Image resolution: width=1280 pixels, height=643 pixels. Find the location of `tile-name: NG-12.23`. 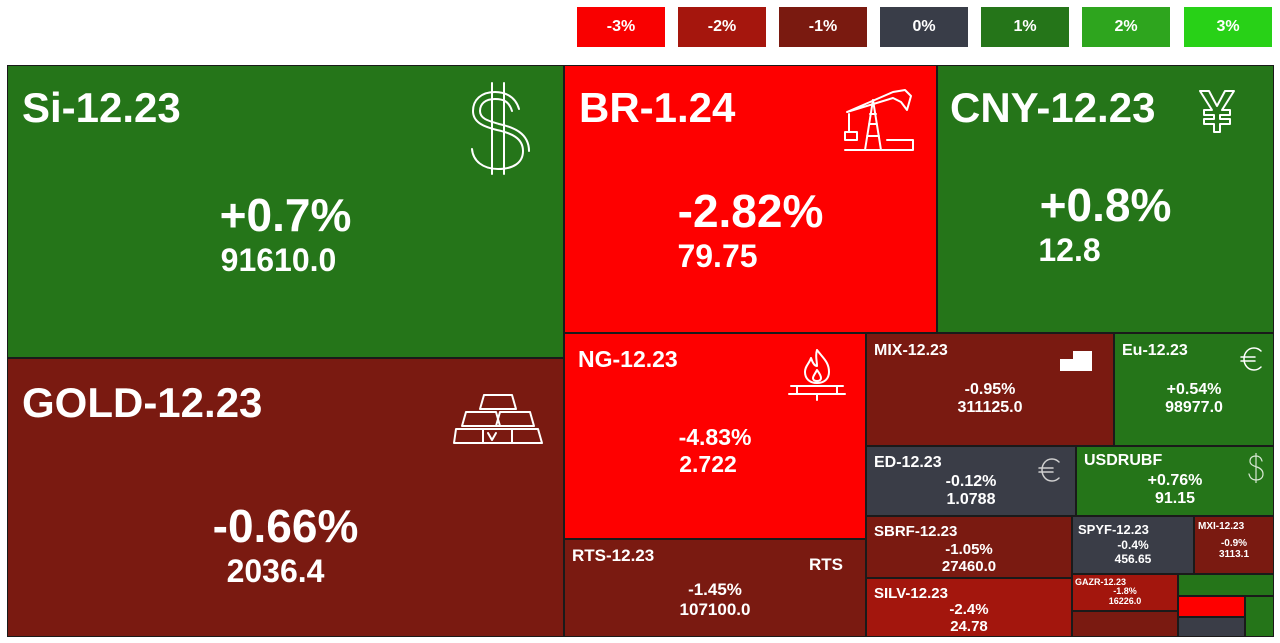

tile-name: NG-12.23 is located at coordinates (628, 359).